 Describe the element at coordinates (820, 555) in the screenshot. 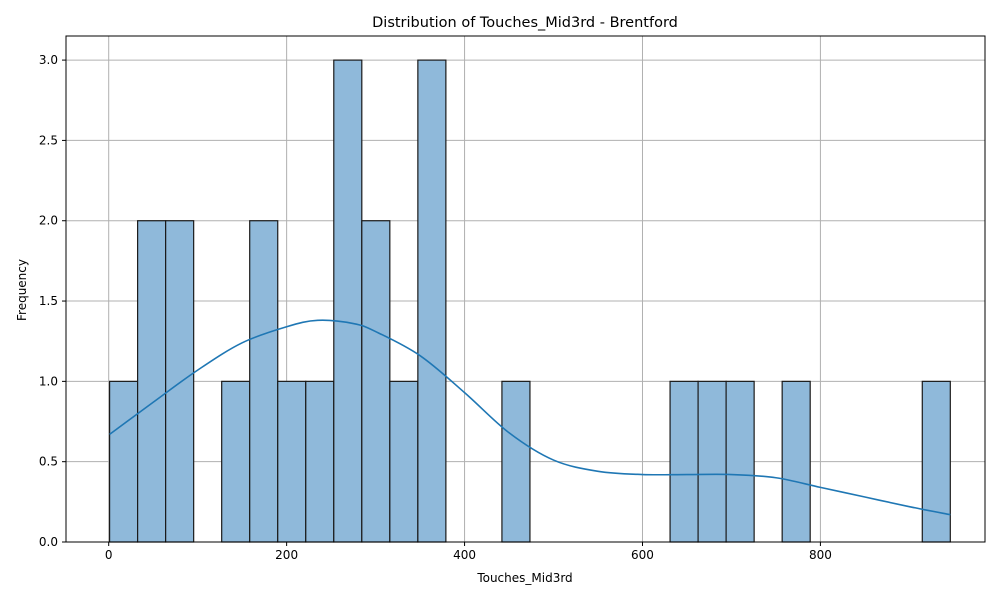

I see `x-tick-label: 800` at that location.